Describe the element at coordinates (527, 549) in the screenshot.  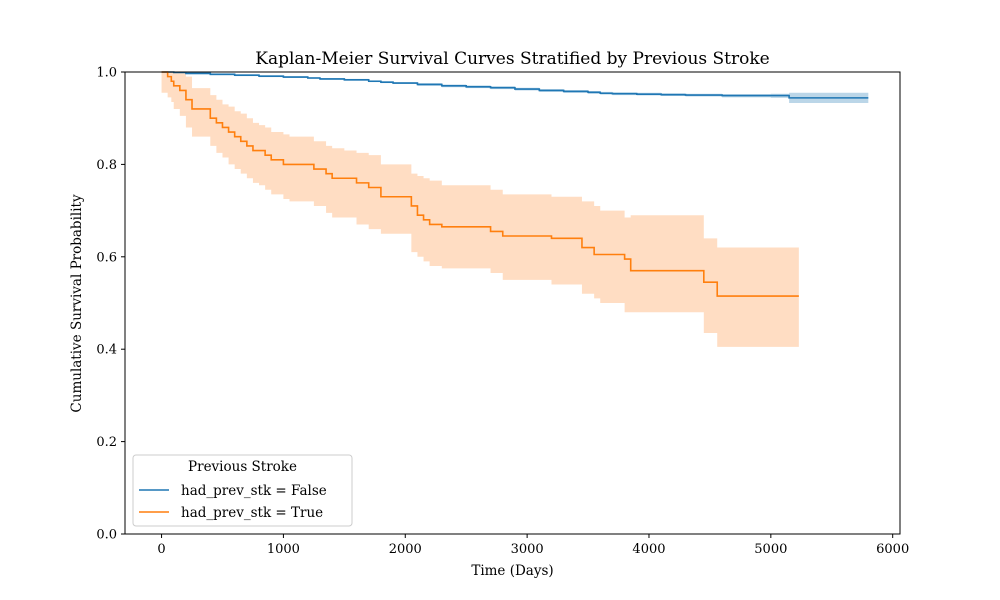
I see `x-tick-label: 3000` at that location.